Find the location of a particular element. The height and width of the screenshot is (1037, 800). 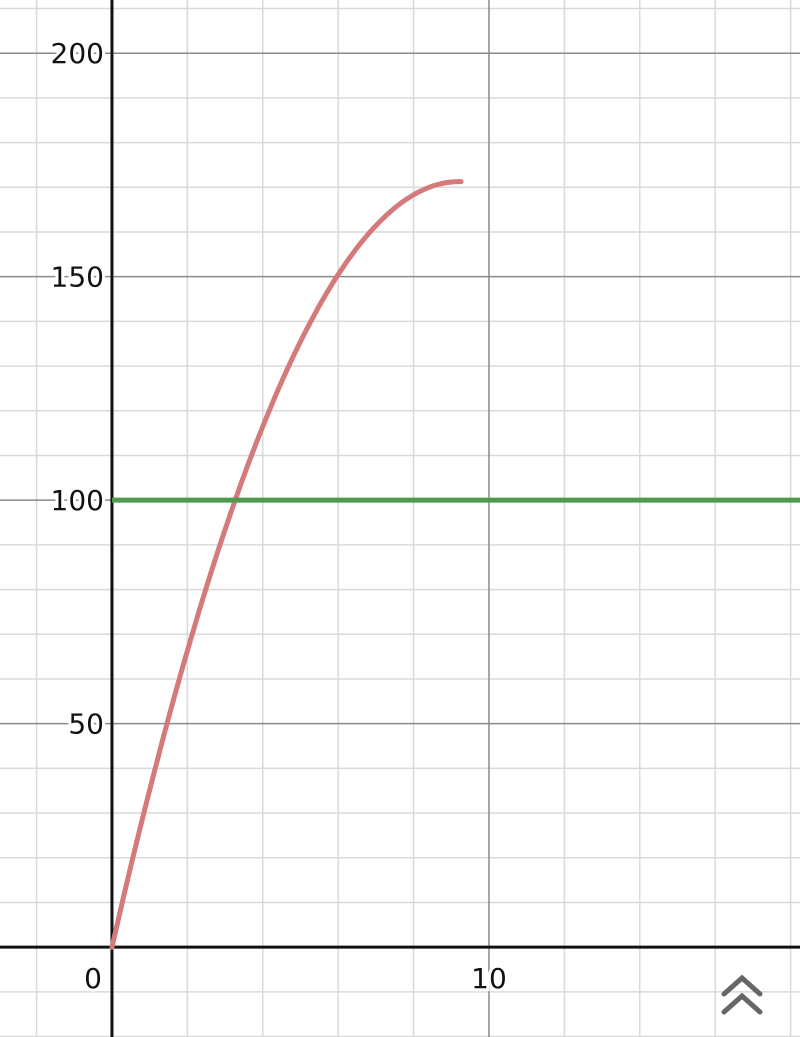

collapse-button is located at coordinates (742, 996).